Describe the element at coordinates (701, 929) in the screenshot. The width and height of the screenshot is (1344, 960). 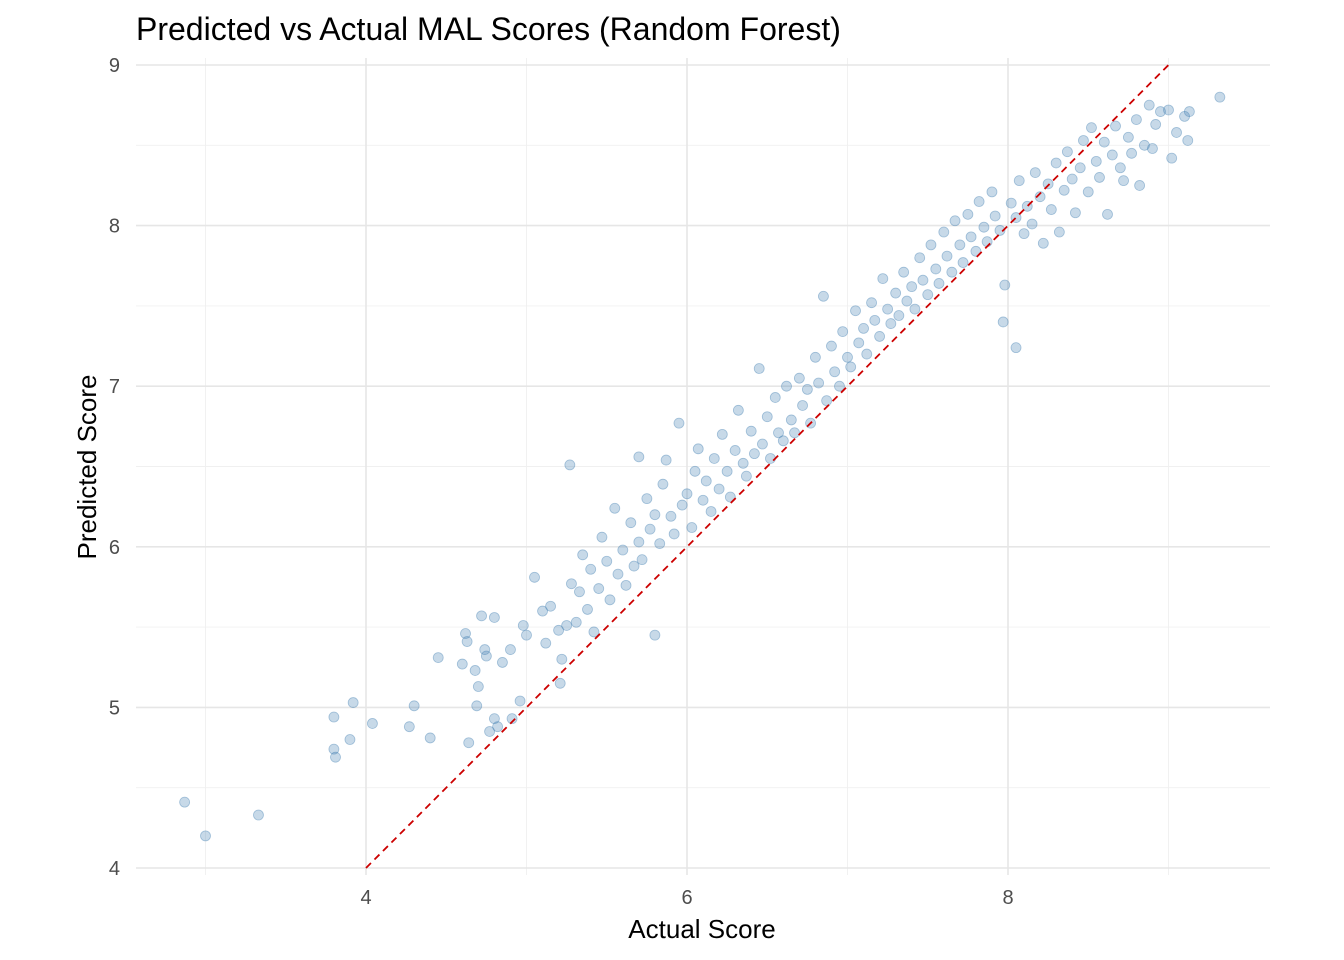
I see `x-axis-title: Actual Score` at that location.